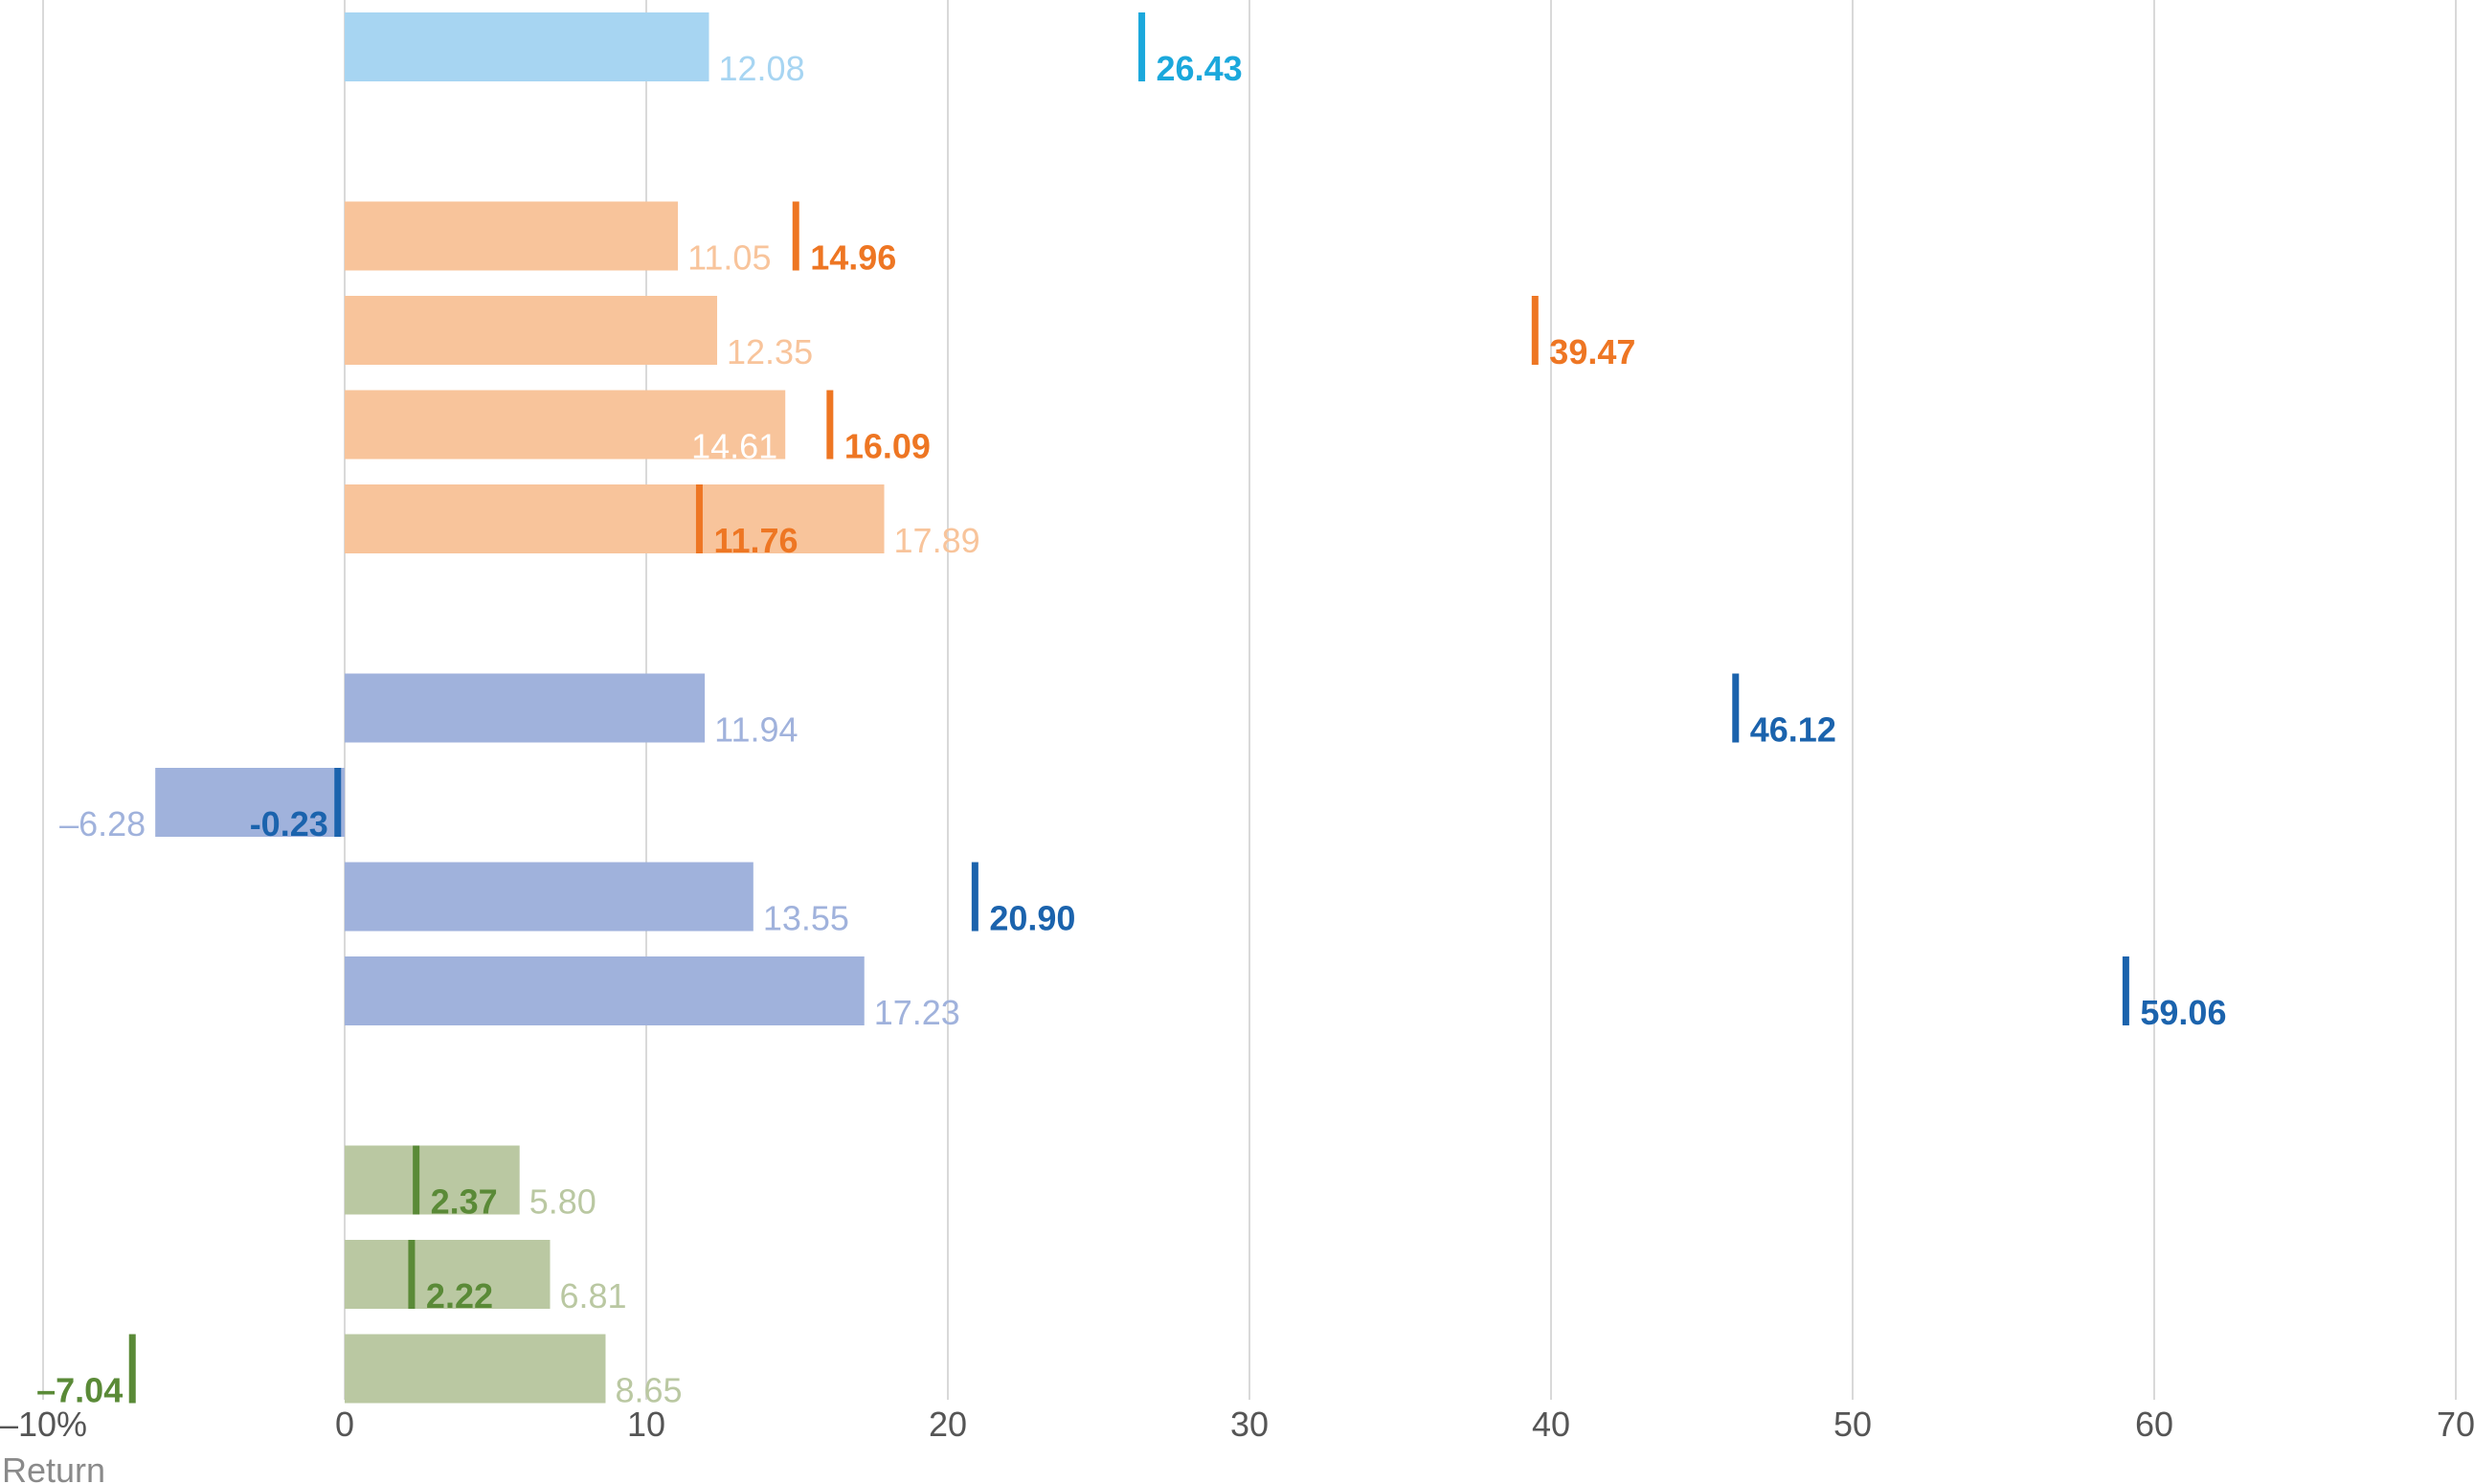 This screenshot has width=2474, height=1484. What do you see at coordinates (729, 258) in the screenshot?
I see `bar-value-label: 11.05` at bounding box center [729, 258].